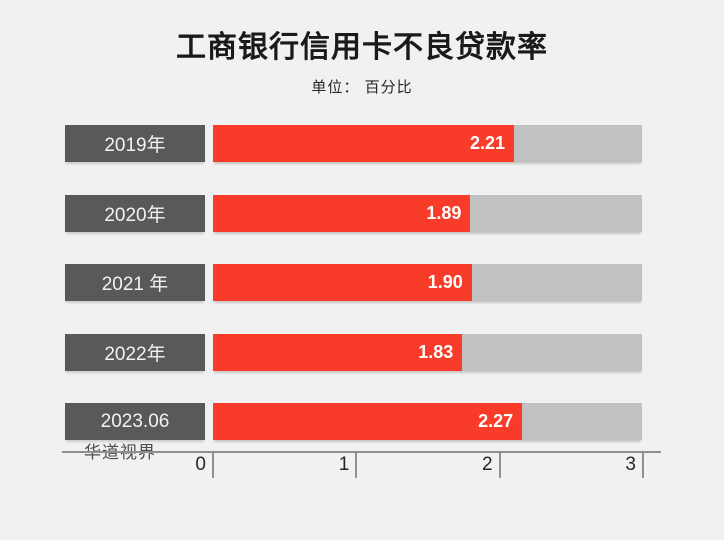 This screenshot has height=540, width=724. What do you see at coordinates (338, 352) in the screenshot?
I see `bar-fill: 1.83` at bounding box center [338, 352].